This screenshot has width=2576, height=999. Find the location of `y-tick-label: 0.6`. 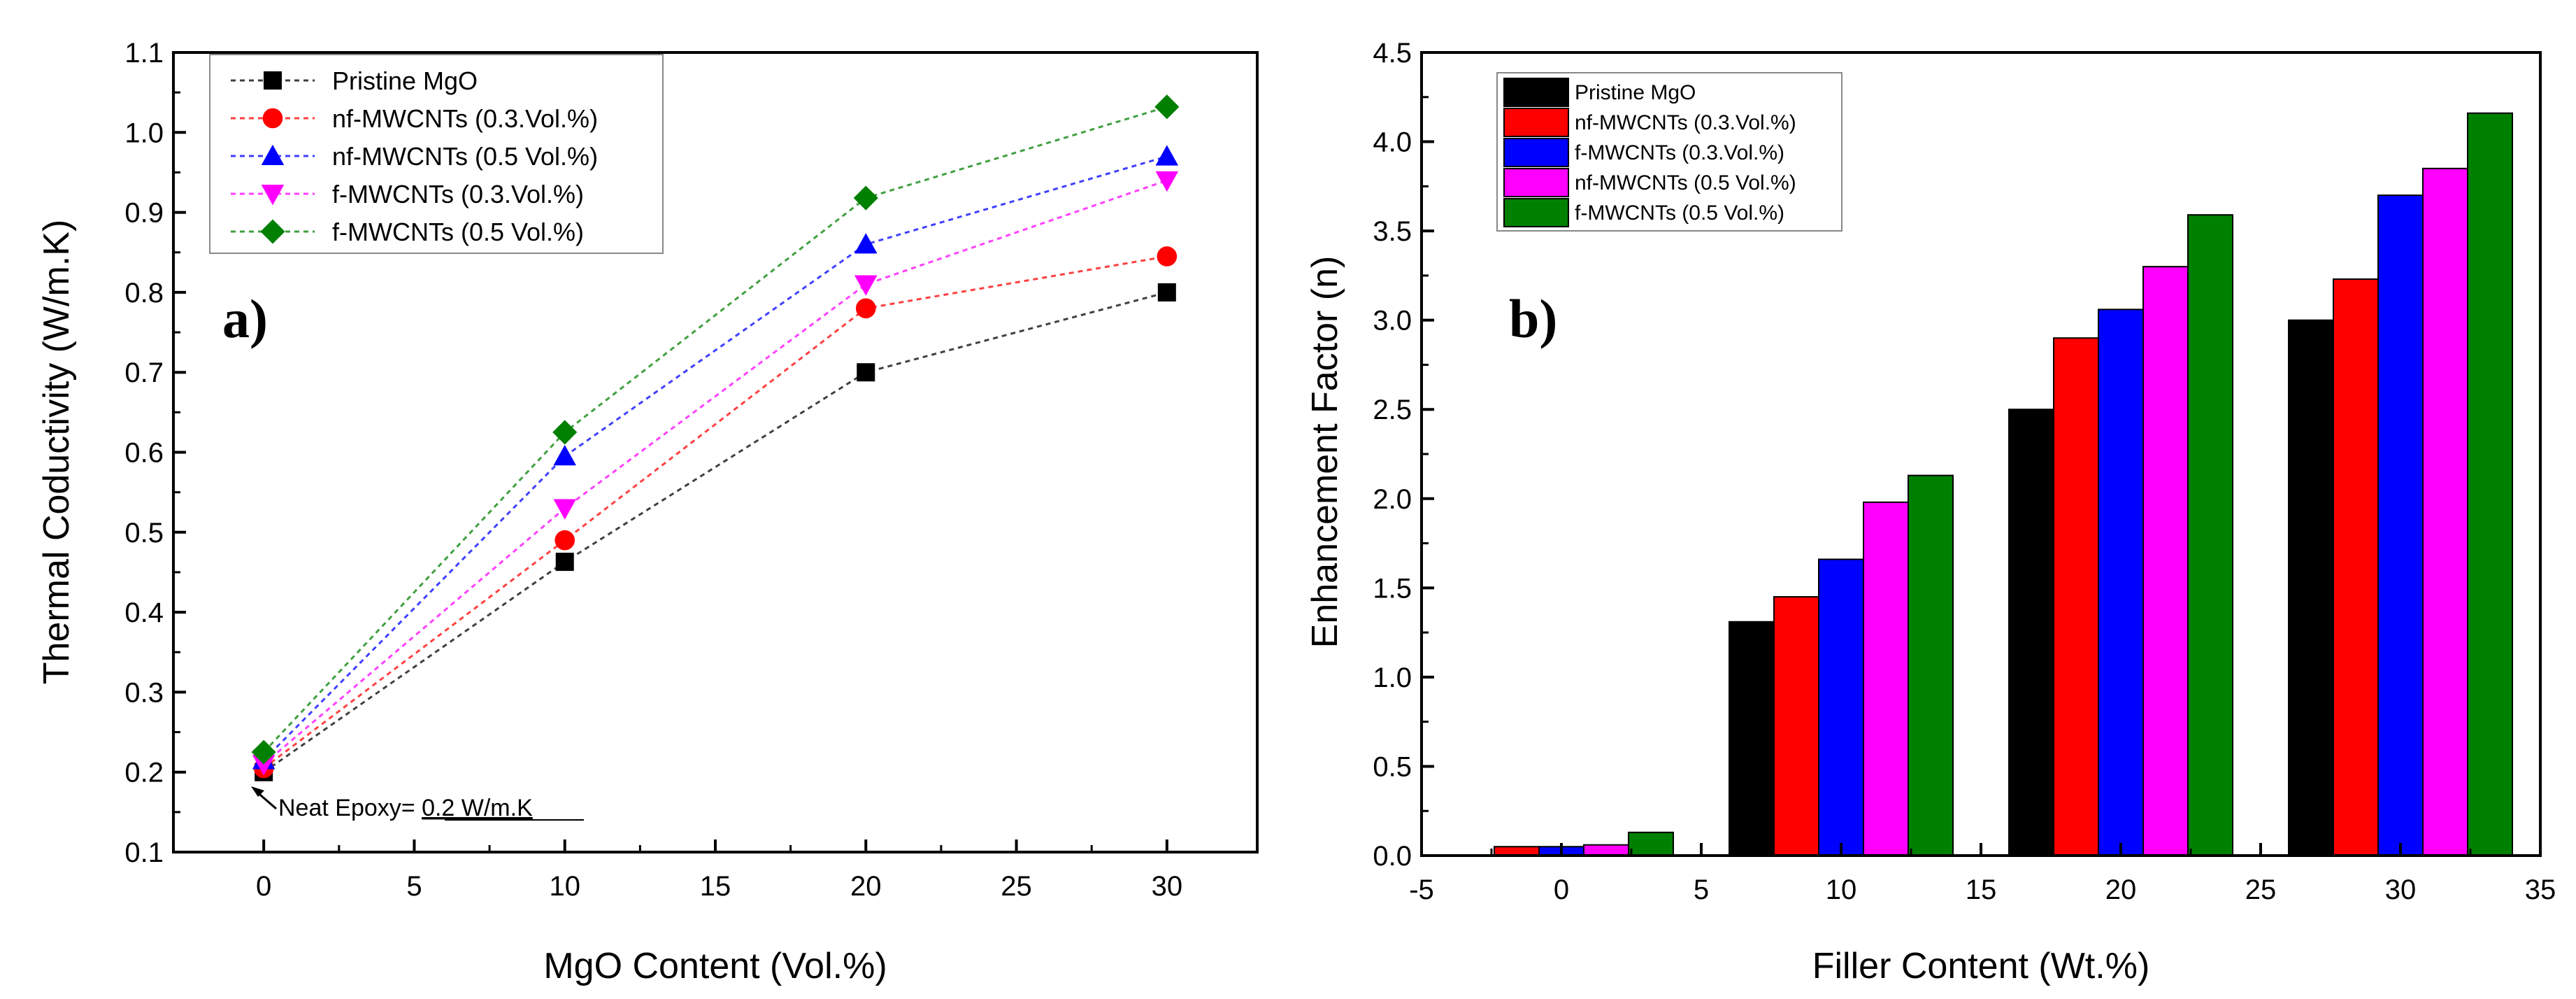

y-tick-label: 0.6 is located at coordinates (144, 453).